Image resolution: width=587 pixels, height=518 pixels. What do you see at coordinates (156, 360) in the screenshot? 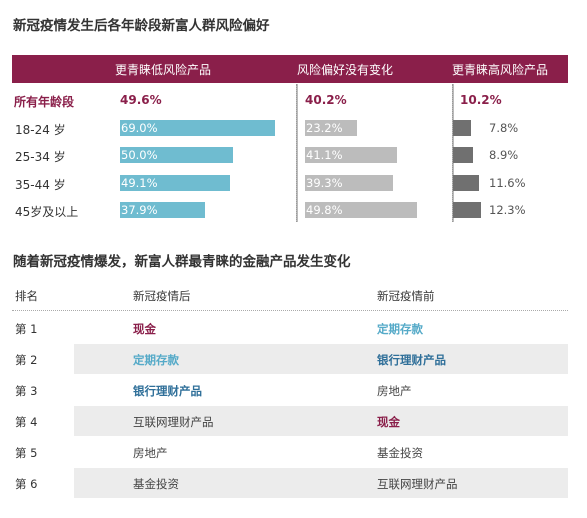
I see `table-cell-after: 定期存款` at bounding box center [156, 360].